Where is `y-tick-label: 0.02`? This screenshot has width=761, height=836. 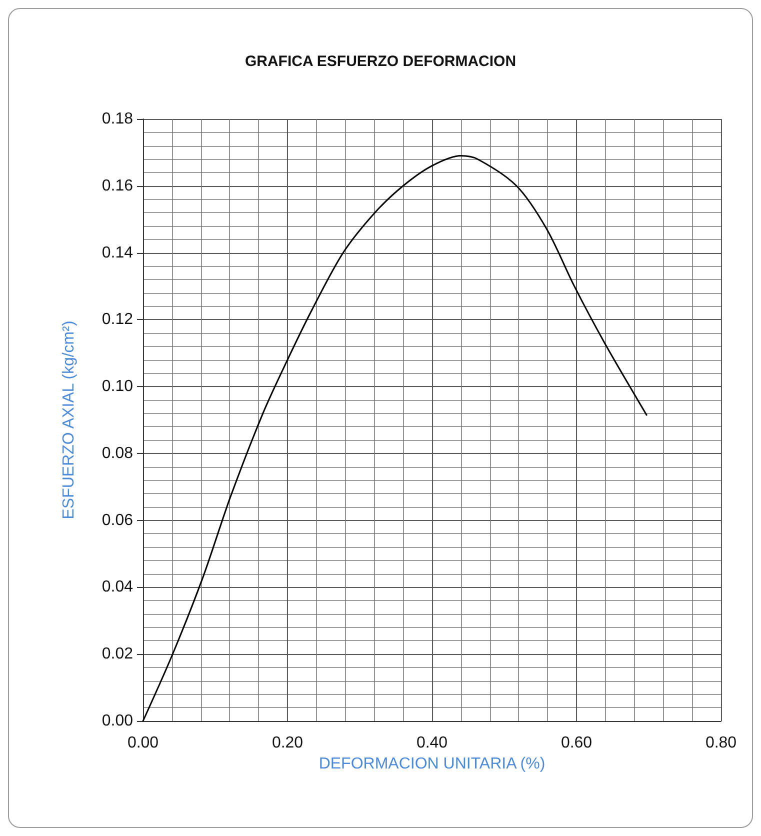
y-tick-label: 0.02 is located at coordinates (118, 654).